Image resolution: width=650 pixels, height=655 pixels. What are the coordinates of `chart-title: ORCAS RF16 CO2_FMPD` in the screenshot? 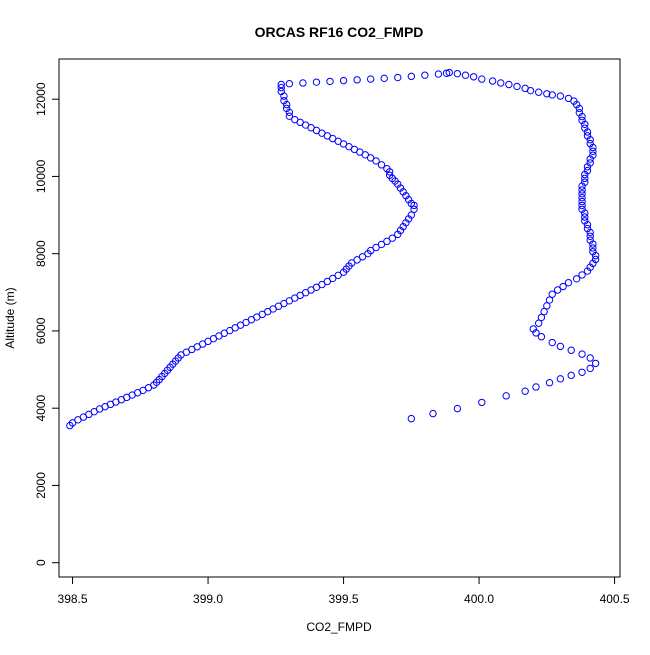 It's located at (339, 32).